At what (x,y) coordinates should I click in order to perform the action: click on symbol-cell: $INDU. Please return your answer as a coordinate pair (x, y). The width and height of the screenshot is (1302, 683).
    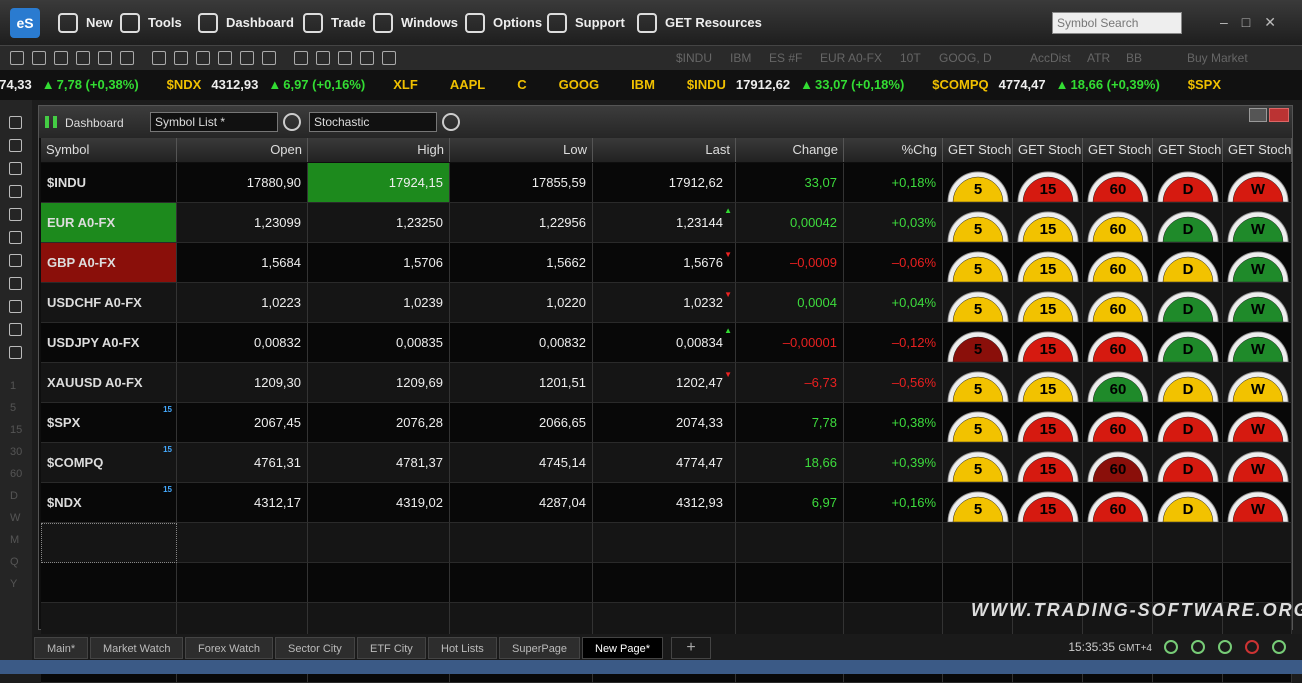
    Looking at the image, I should click on (109, 183).